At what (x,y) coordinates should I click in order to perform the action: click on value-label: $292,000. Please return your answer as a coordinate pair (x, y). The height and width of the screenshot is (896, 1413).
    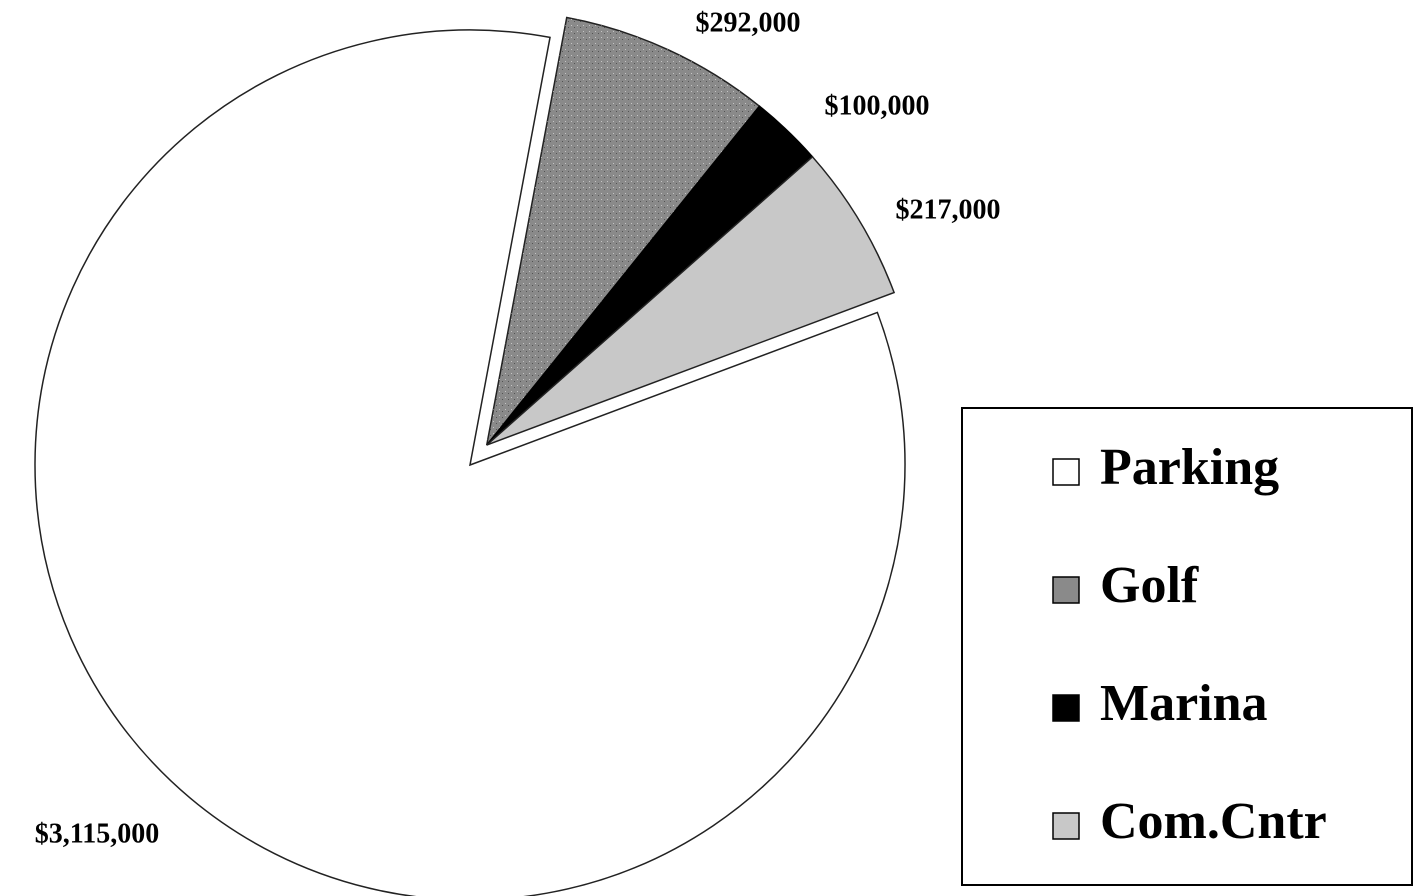
    Looking at the image, I should click on (748, 22).